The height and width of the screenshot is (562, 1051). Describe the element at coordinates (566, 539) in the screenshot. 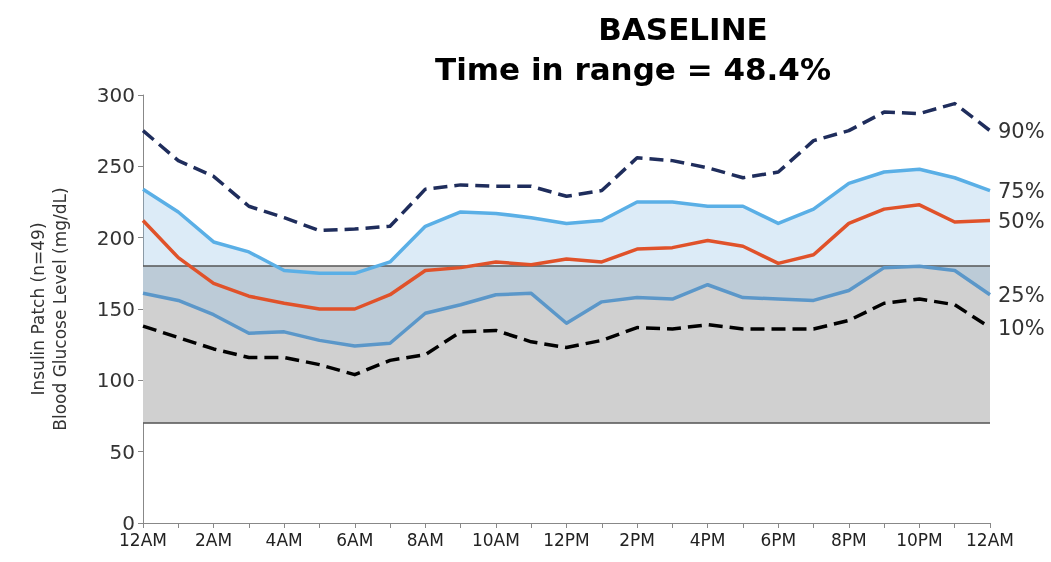

I see `x-tick-label: 12PM` at that location.